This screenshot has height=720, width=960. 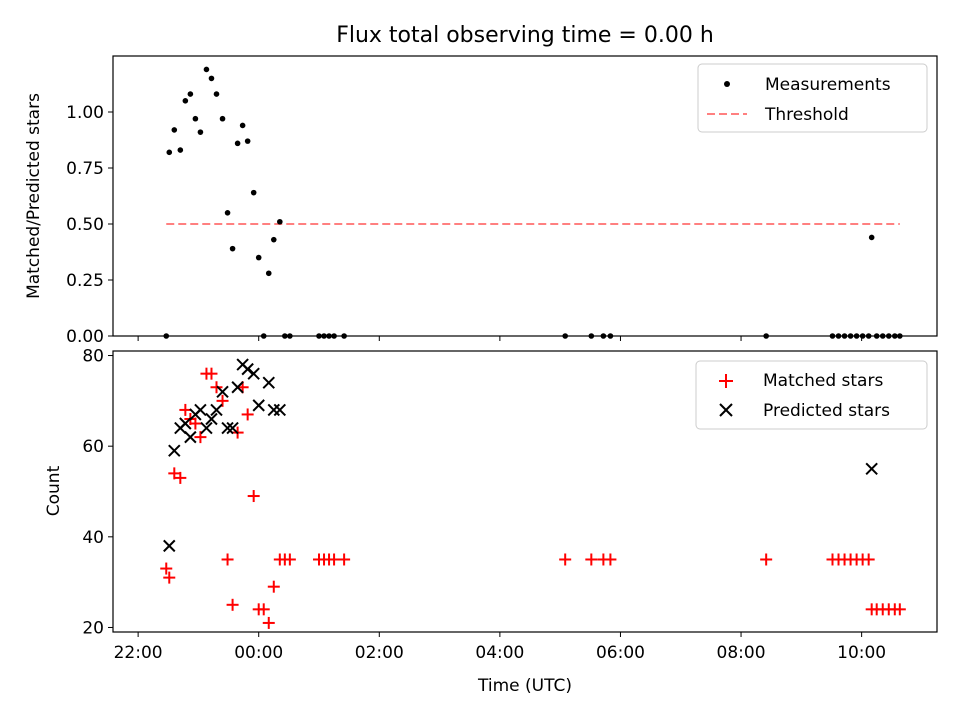 I want to click on top-legend: Measurements Threshold, so click(x=812, y=98).